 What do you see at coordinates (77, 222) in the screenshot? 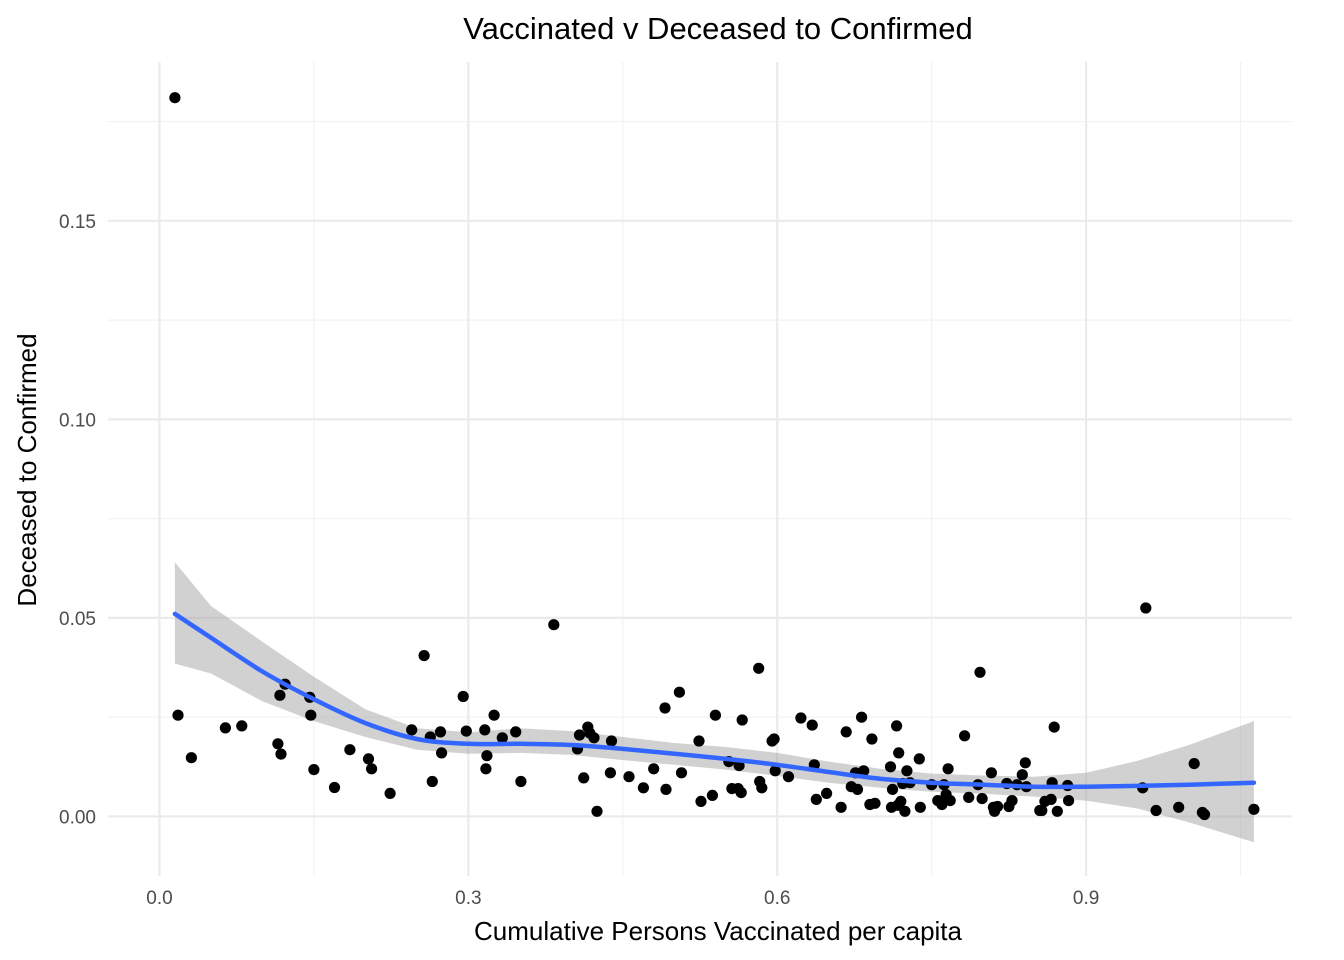
I see `y-tick-label: 0.15` at bounding box center [77, 222].